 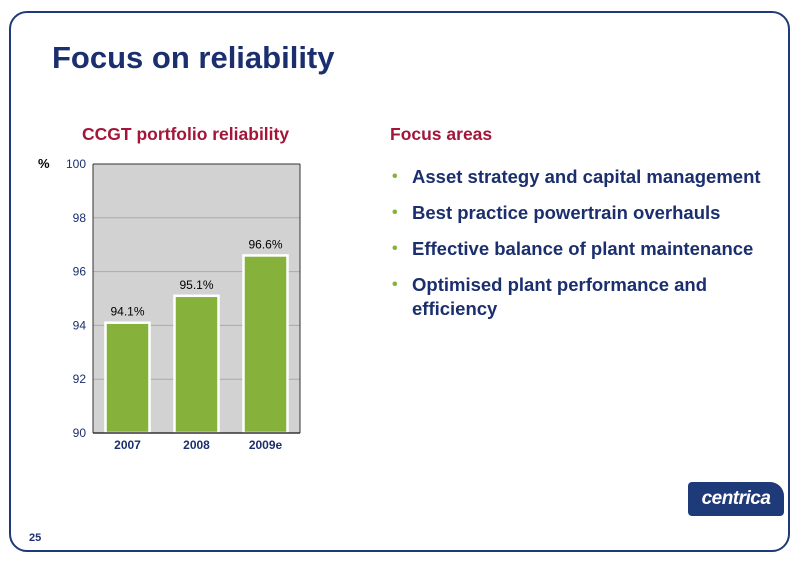 I want to click on y-tick-label: 92, so click(x=80, y=379).